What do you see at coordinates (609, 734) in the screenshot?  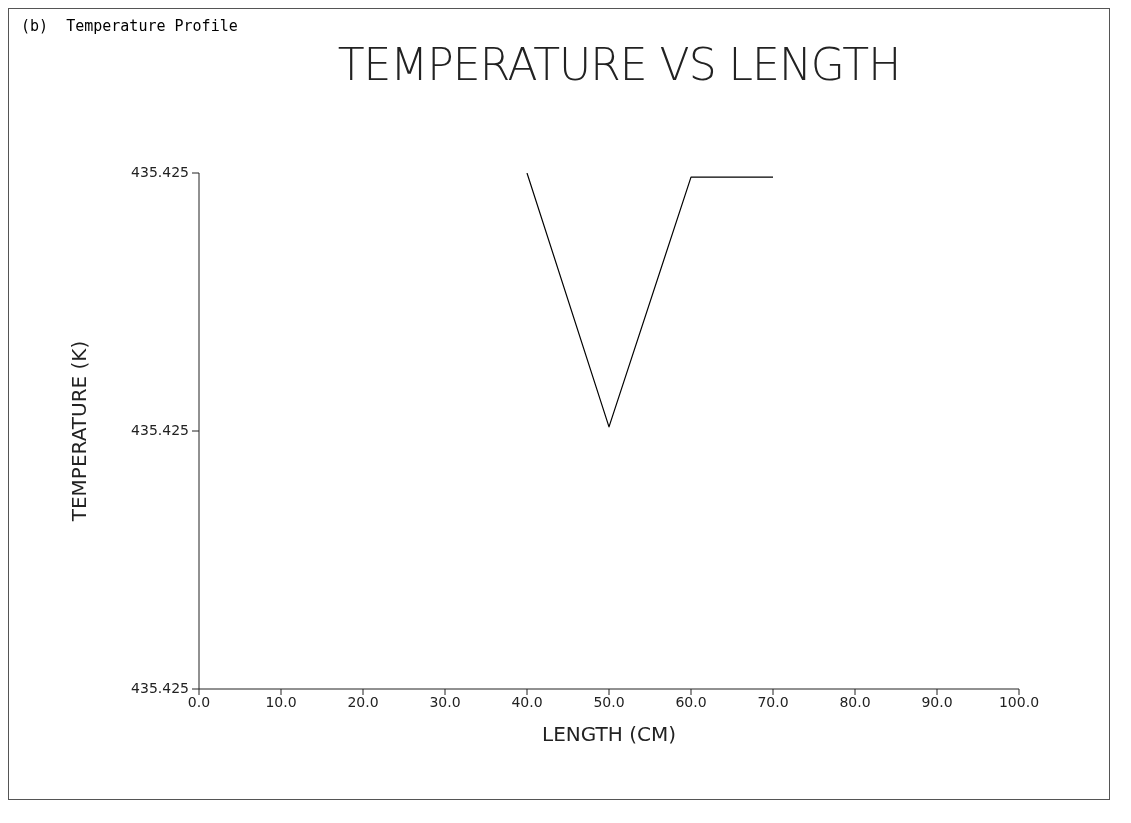 I see `x-axis-title: LENGTH (CM)` at bounding box center [609, 734].